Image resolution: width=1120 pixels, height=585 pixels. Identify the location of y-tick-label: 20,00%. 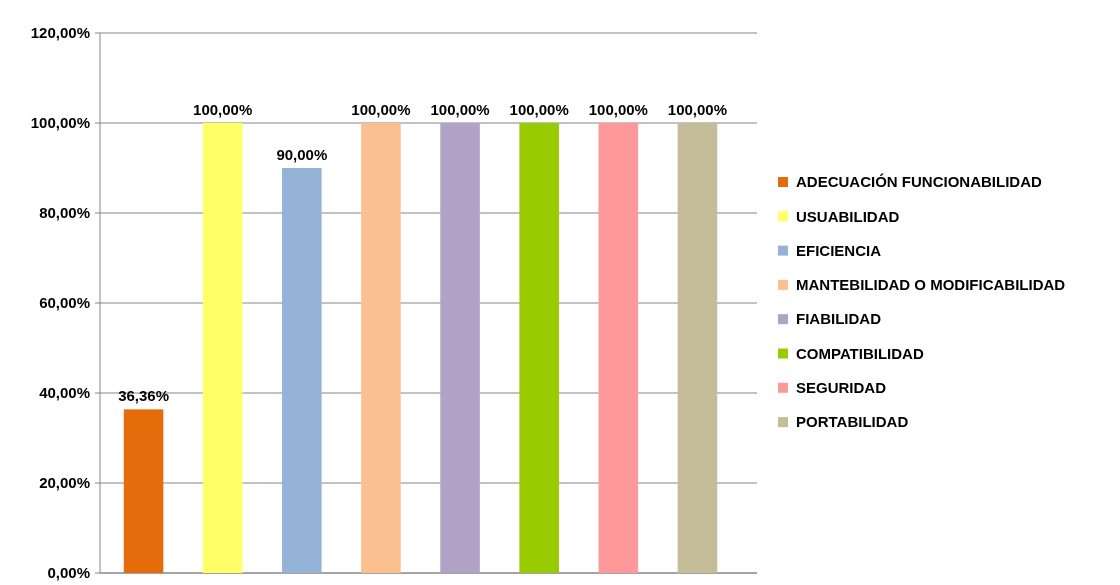
(64, 483).